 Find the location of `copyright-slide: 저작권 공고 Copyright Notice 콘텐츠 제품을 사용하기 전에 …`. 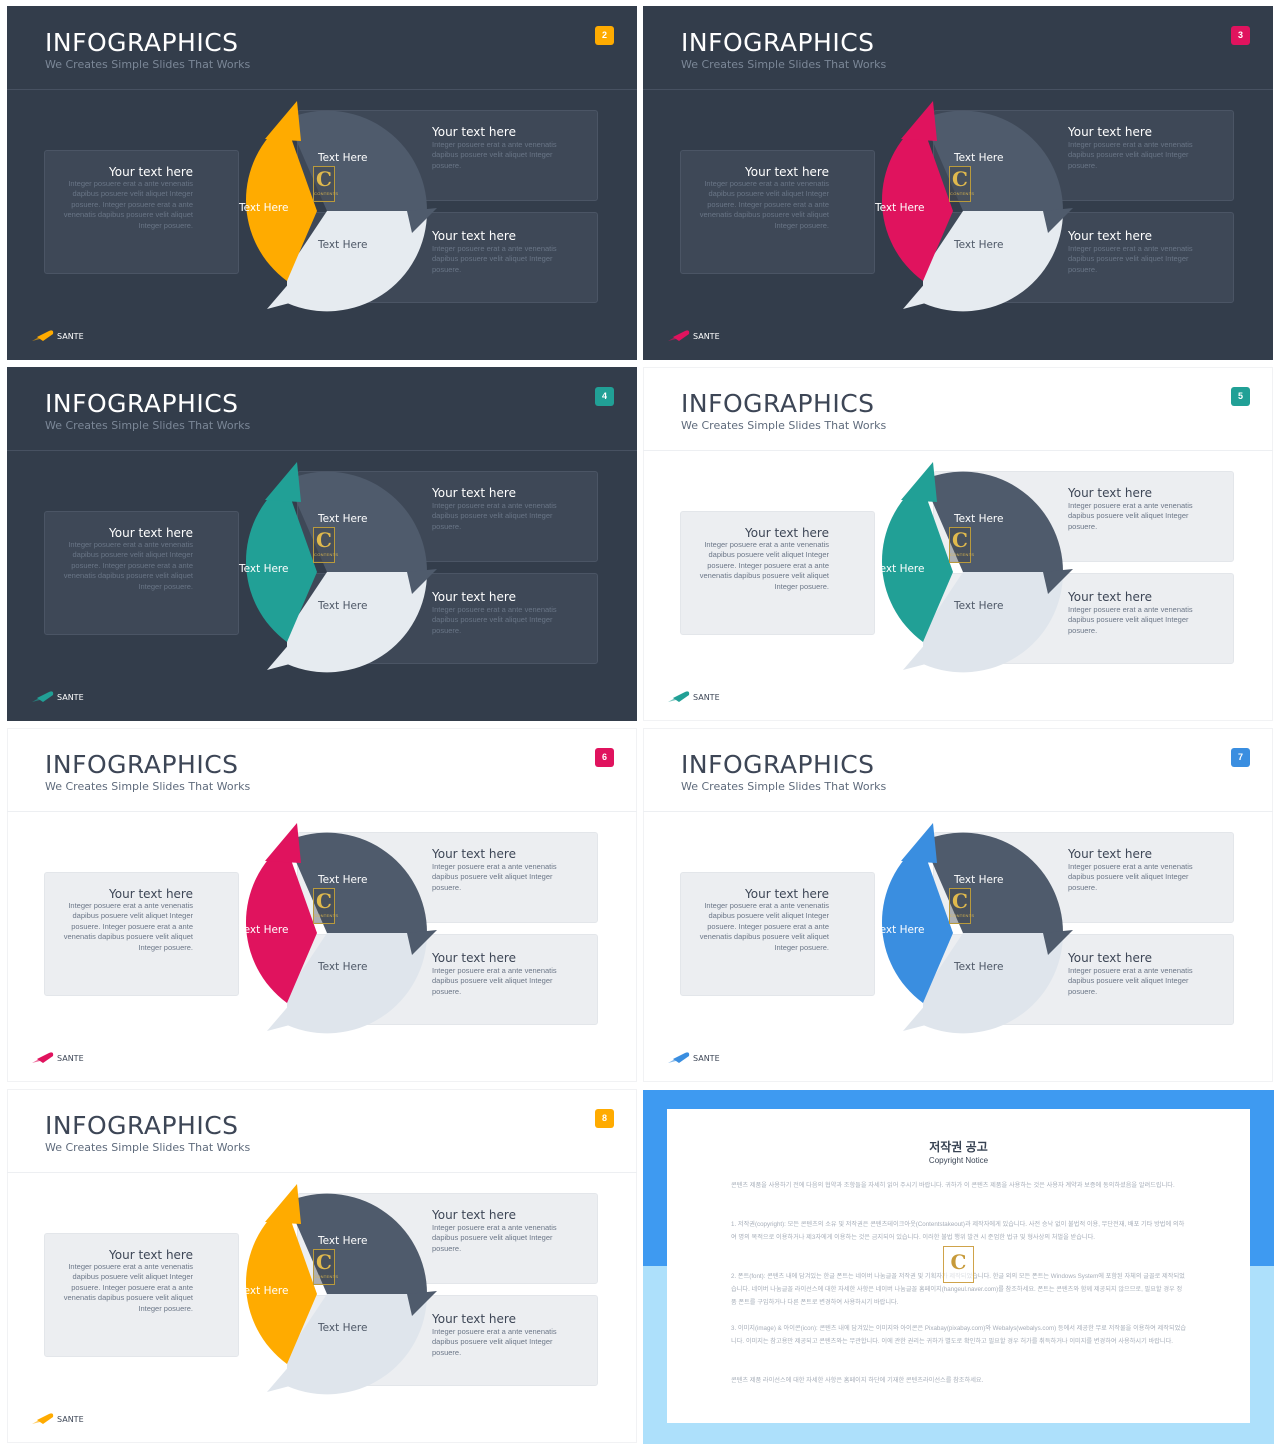

copyright-slide: 저작권 공고 Copyright Notice 콘텐츠 제품을 사용하기 전에 … is located at coordinates (958, 1267).